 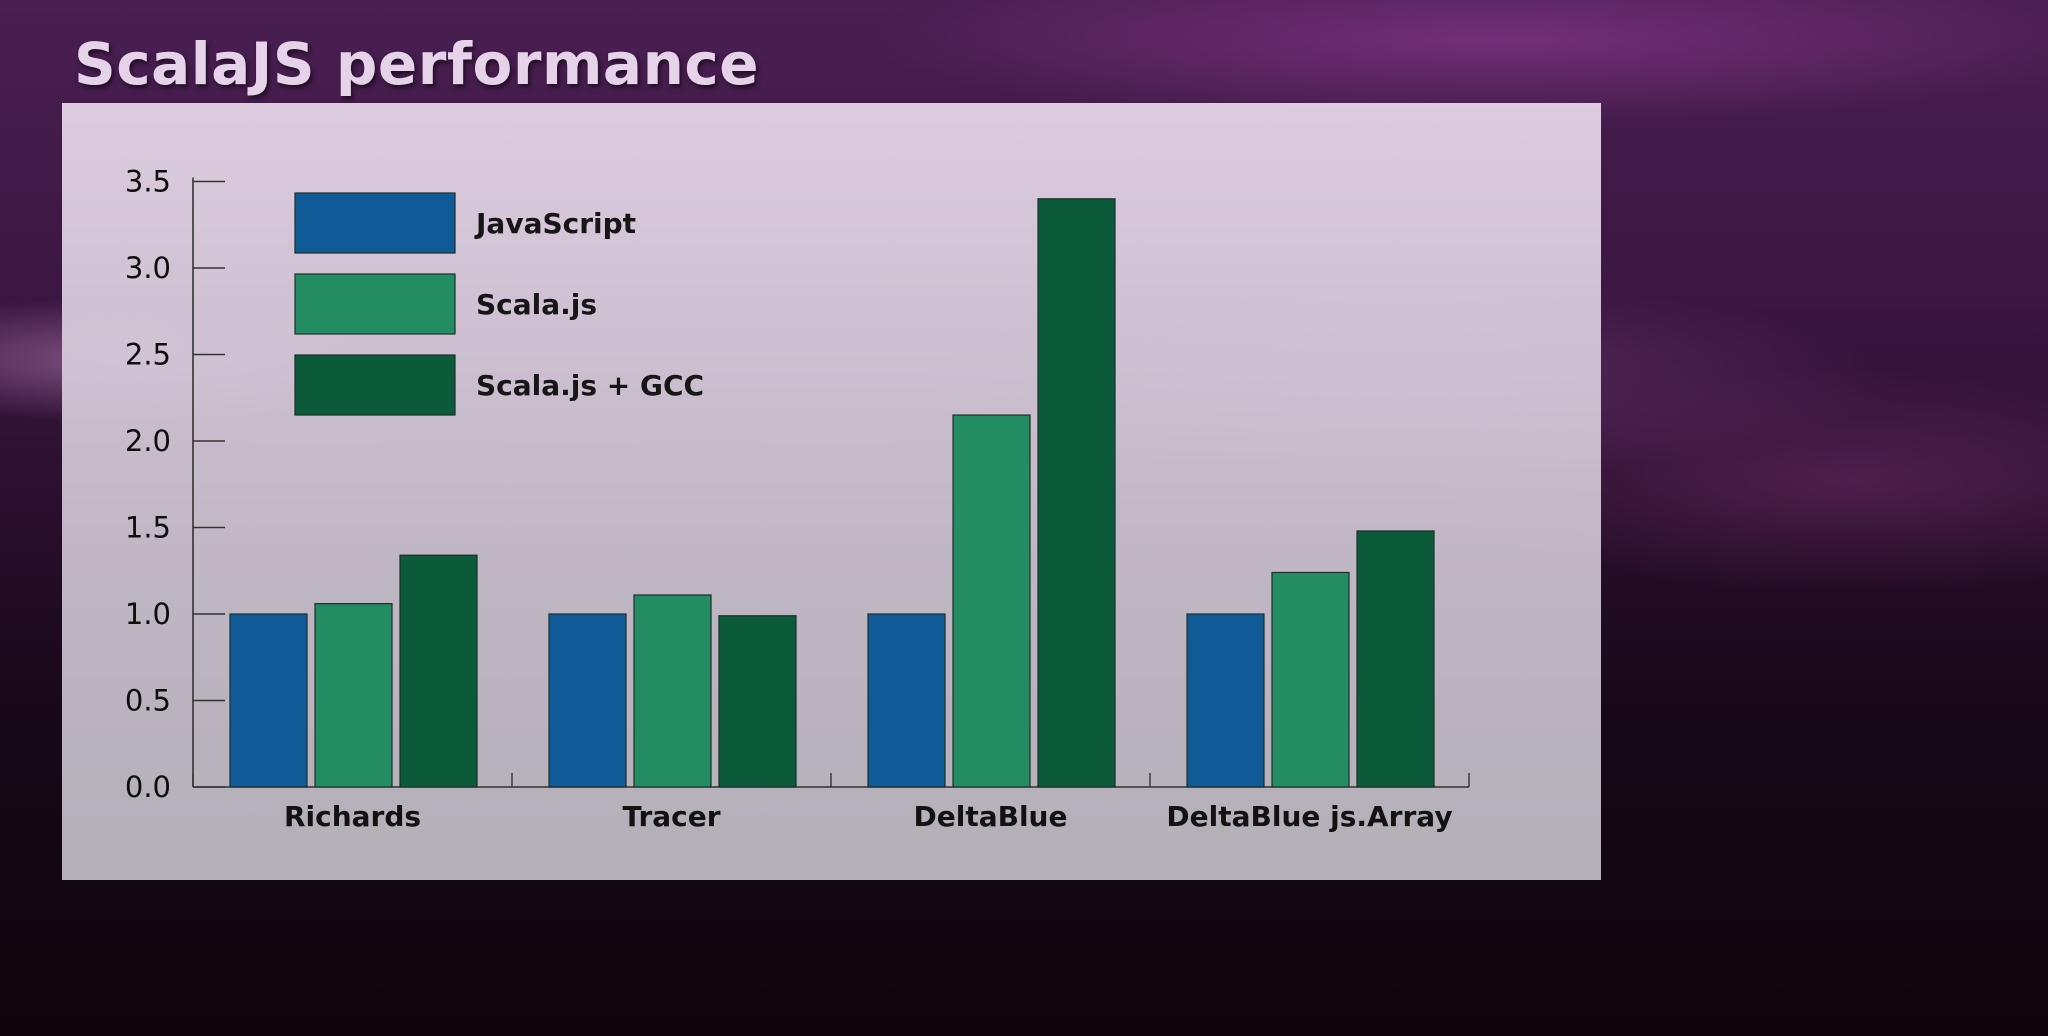 I want to click on bar-tracer-scala-js-gcc, so click(x=757, y=701).